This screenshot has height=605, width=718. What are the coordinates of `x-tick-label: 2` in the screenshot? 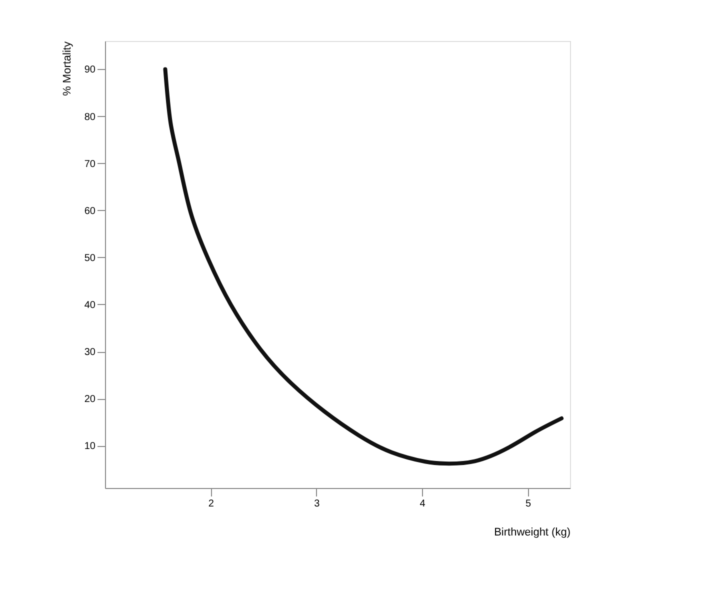 It's located at (211, 504).